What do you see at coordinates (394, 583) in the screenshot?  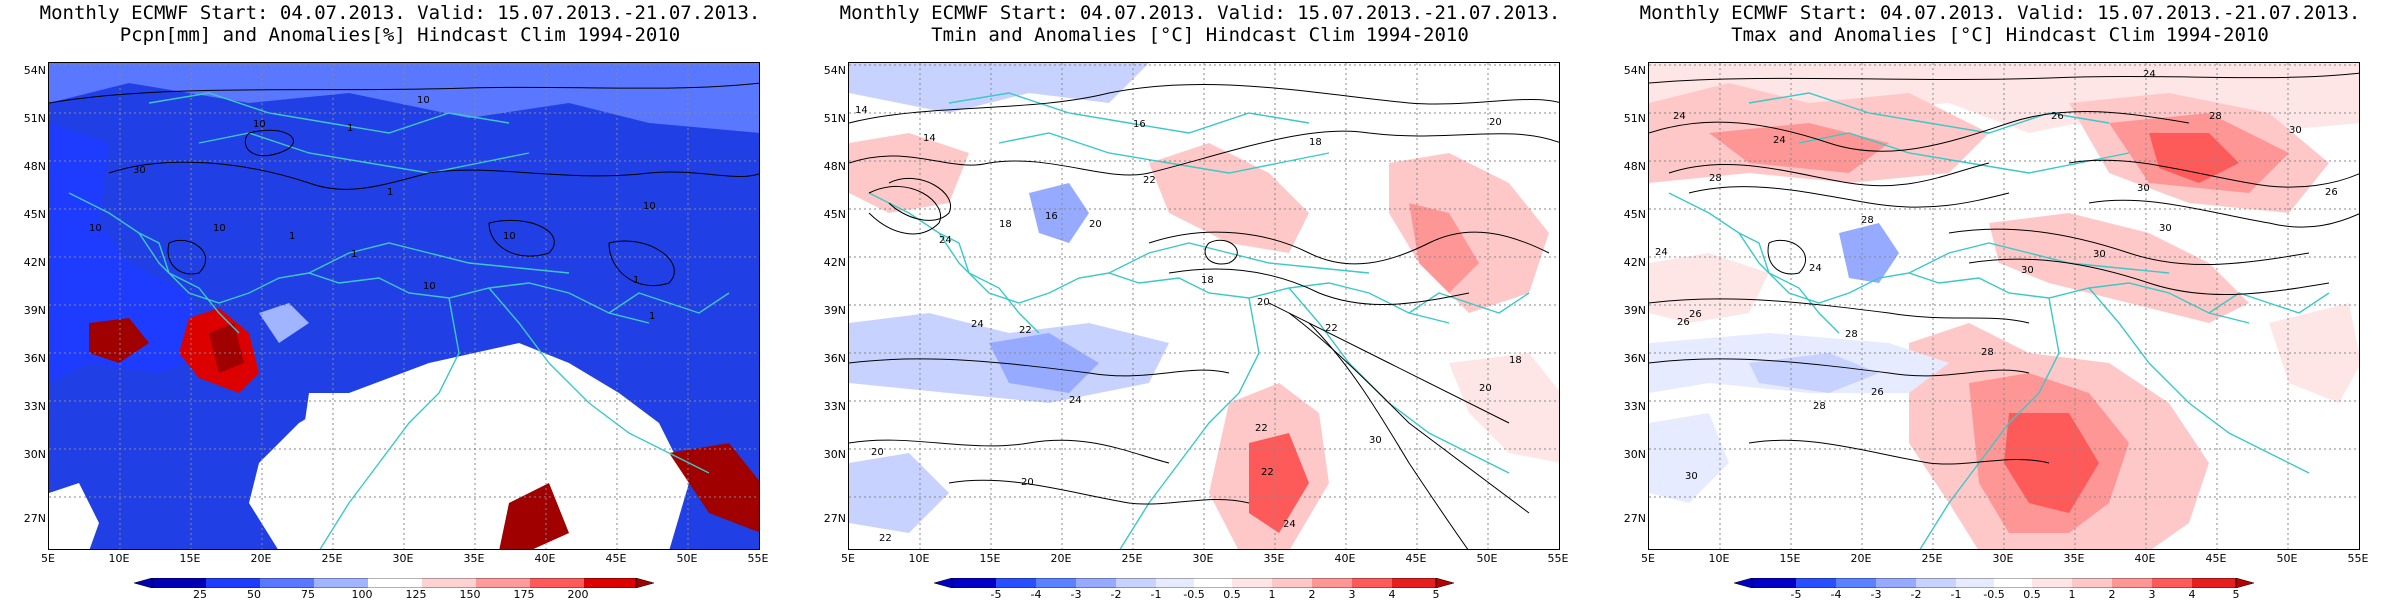 I see `precip-colorbar` at bounding box center [394, 583].